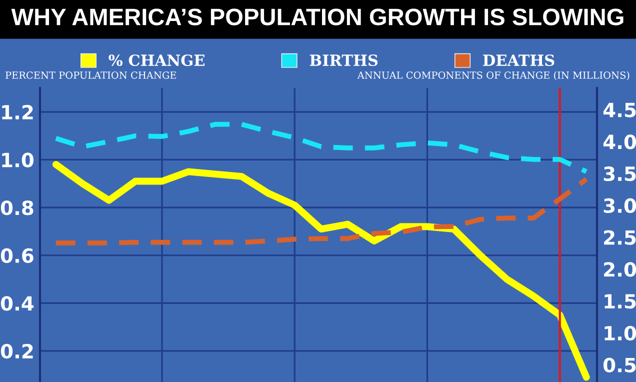 The image size is (636, 382). I want to click on y2-tick-label: 1.0, so click(620, 333).